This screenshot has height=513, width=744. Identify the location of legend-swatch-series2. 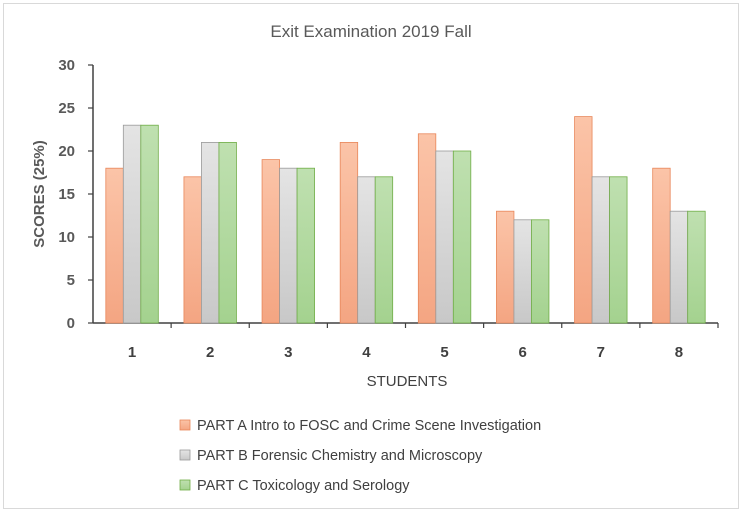
(185, 455).